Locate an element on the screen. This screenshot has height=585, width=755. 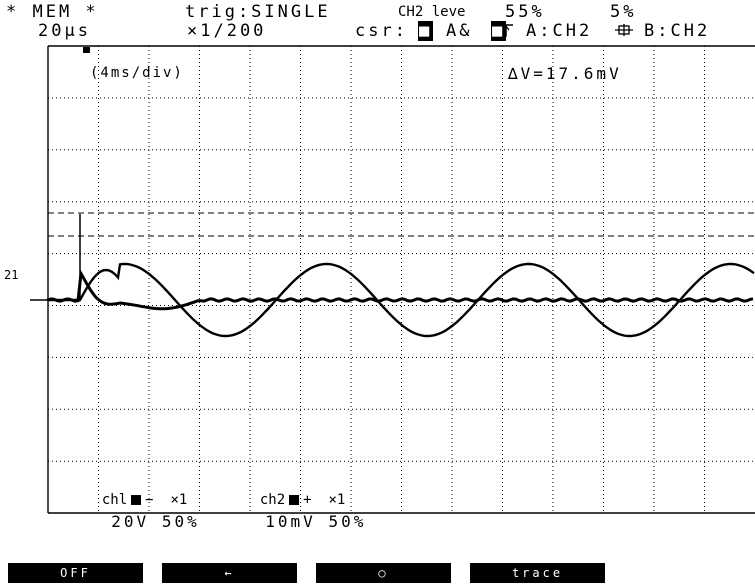
trigger-source: CH2 leve is located at coordinates (432, 12).